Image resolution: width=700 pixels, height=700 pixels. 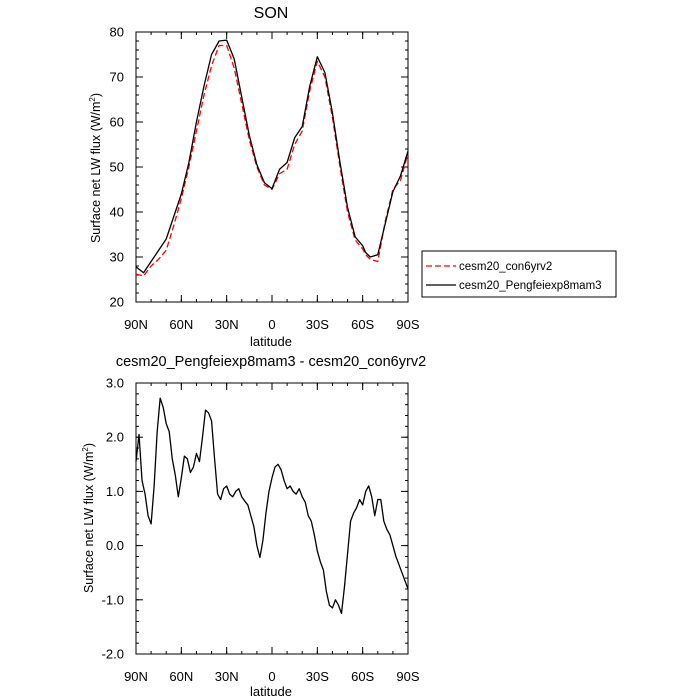 What do you see at coordinates (271, 676) in the screenshot?
I see `bottom-x-tick-label: 0` at bounding box center [271, 676].